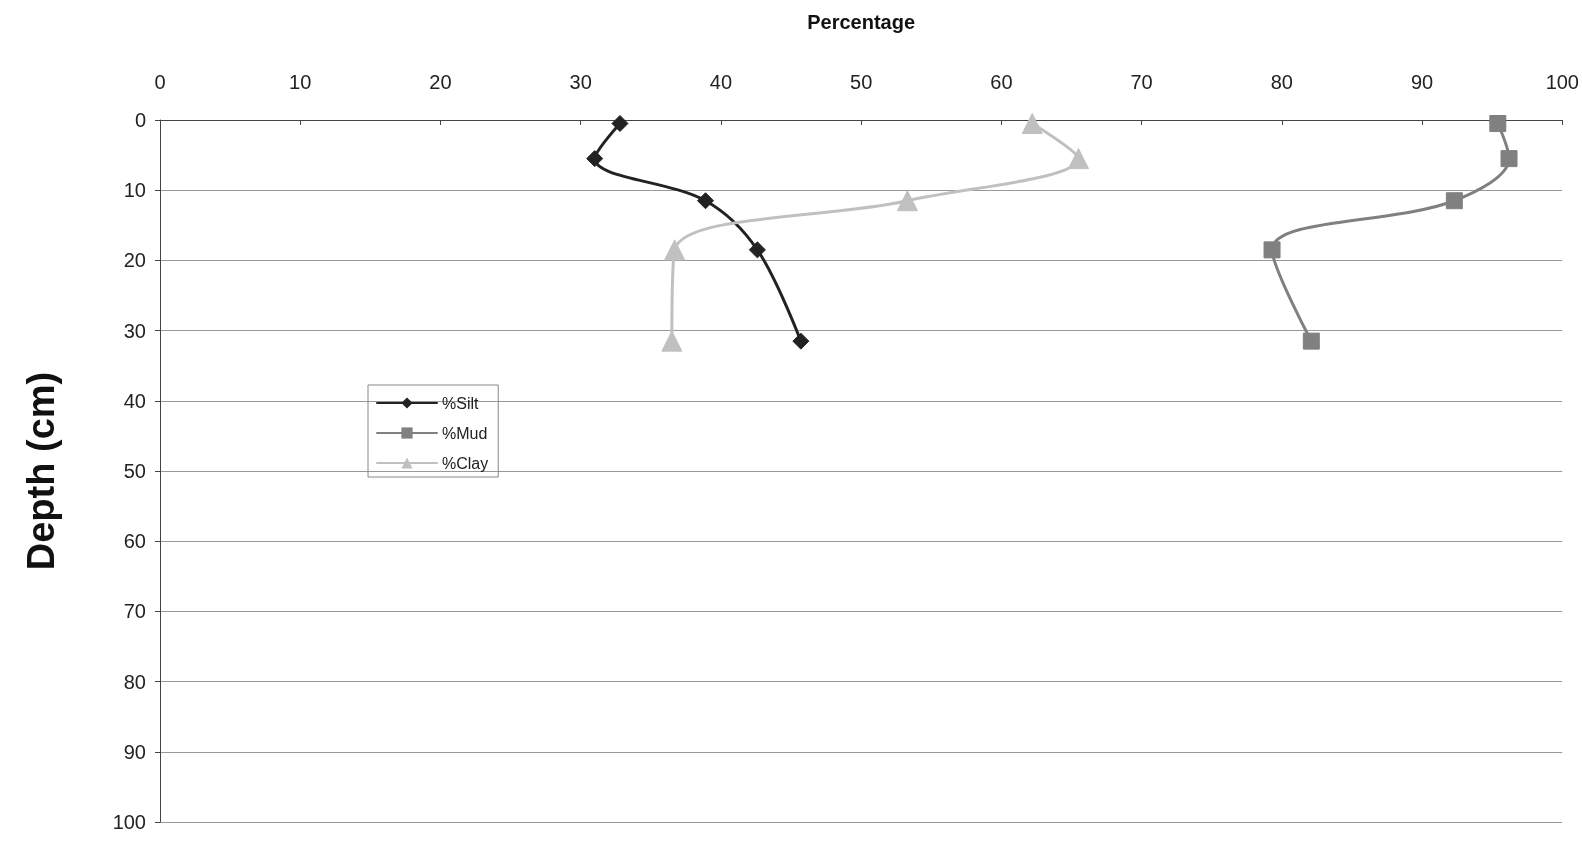 This screenshot has width=1582, height=842. What do you see at coordinates (1281, 82) in the screenshot?
I see `x-tick-label: 80` at bounding box center [1281, 82].